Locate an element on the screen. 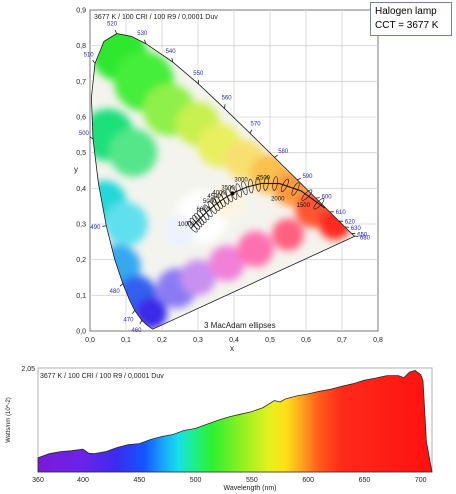  wavelength-label: 590 is located at coordinates (307, 177).